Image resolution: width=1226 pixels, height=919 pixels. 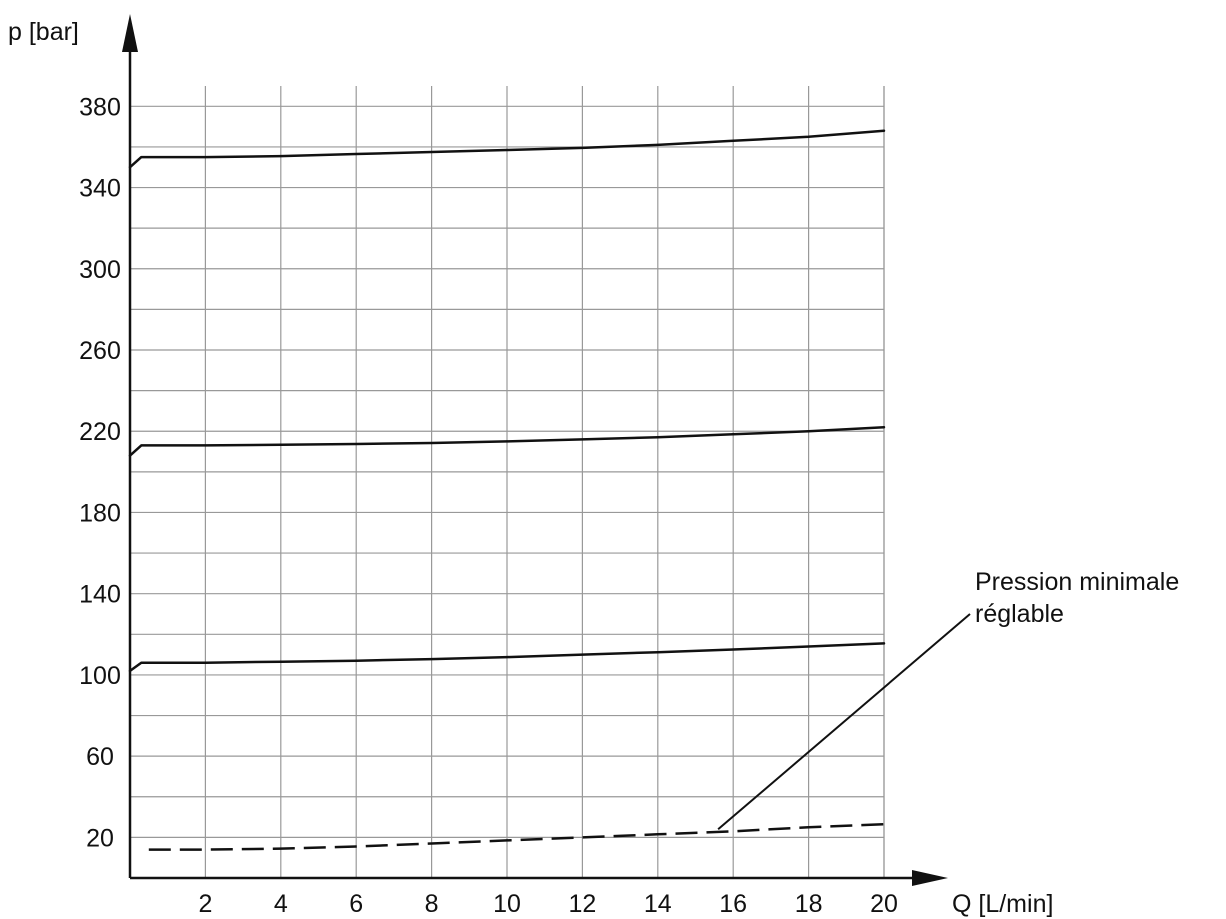 What do you see at coordinates (100, 676) in the screenshot?
I see `y-tick-label: 100` at bounding box center [100, 676].